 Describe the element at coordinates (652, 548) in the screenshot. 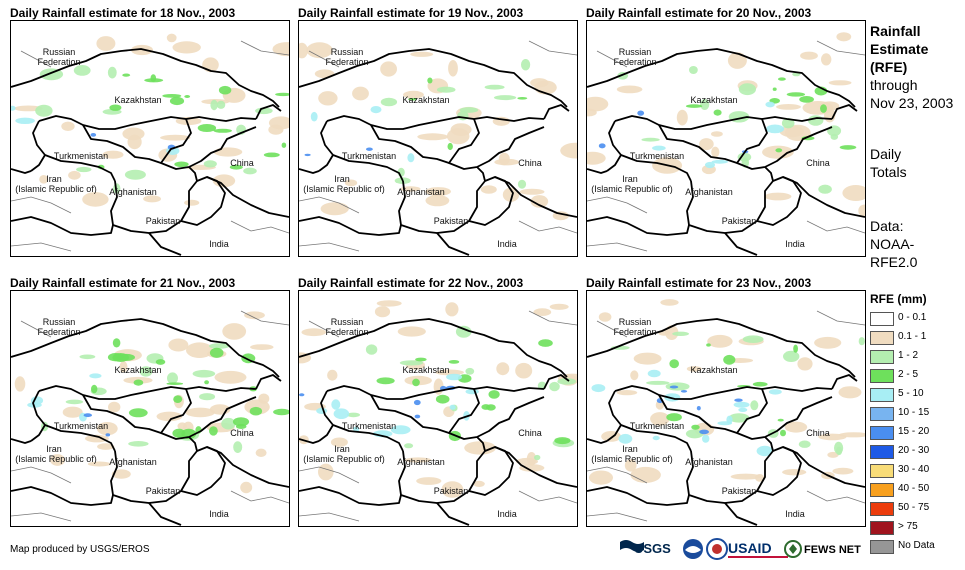

I see `usgs-text: USGS` at that location.